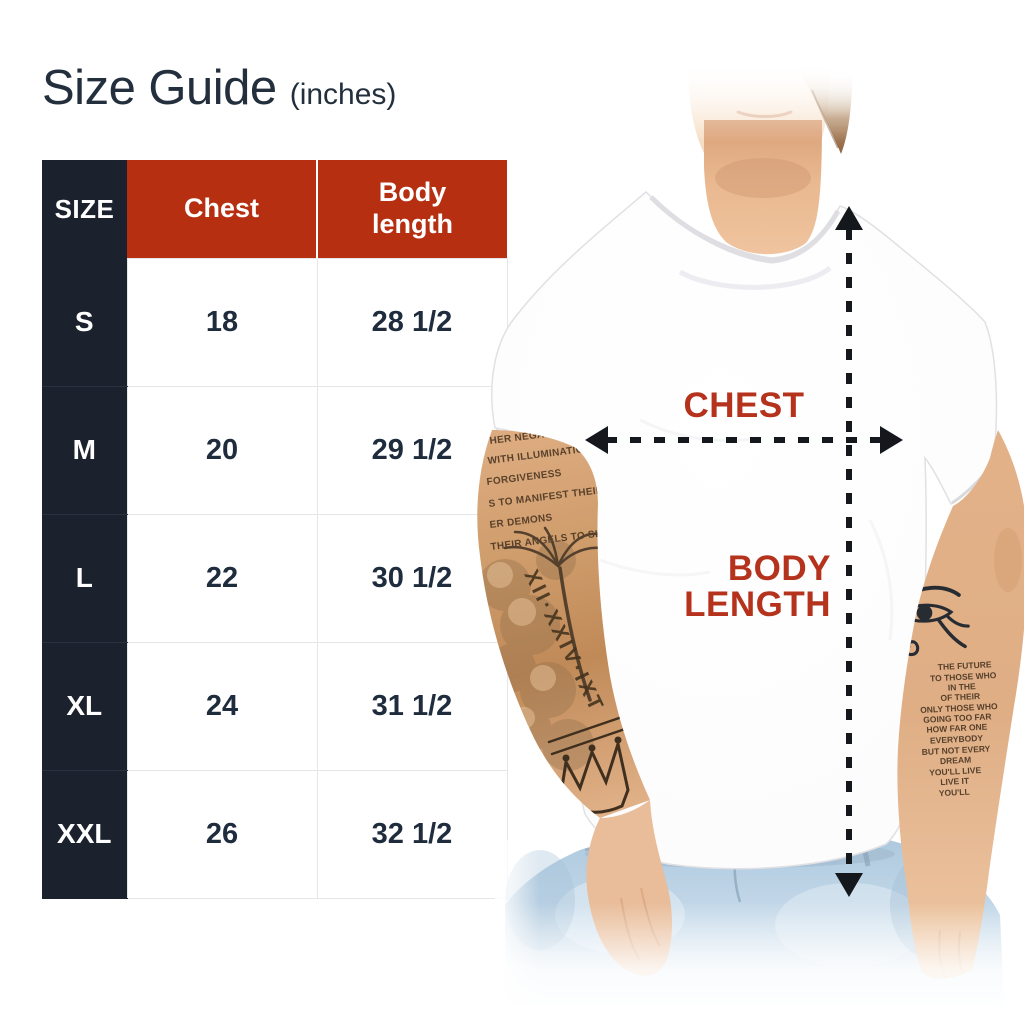 The height and width of the screenshot is (1024, 1024). What do you see at coordinates (951, 954) in the screenshot?
I see `right-finger-lines` at bounding box center [951, 954].